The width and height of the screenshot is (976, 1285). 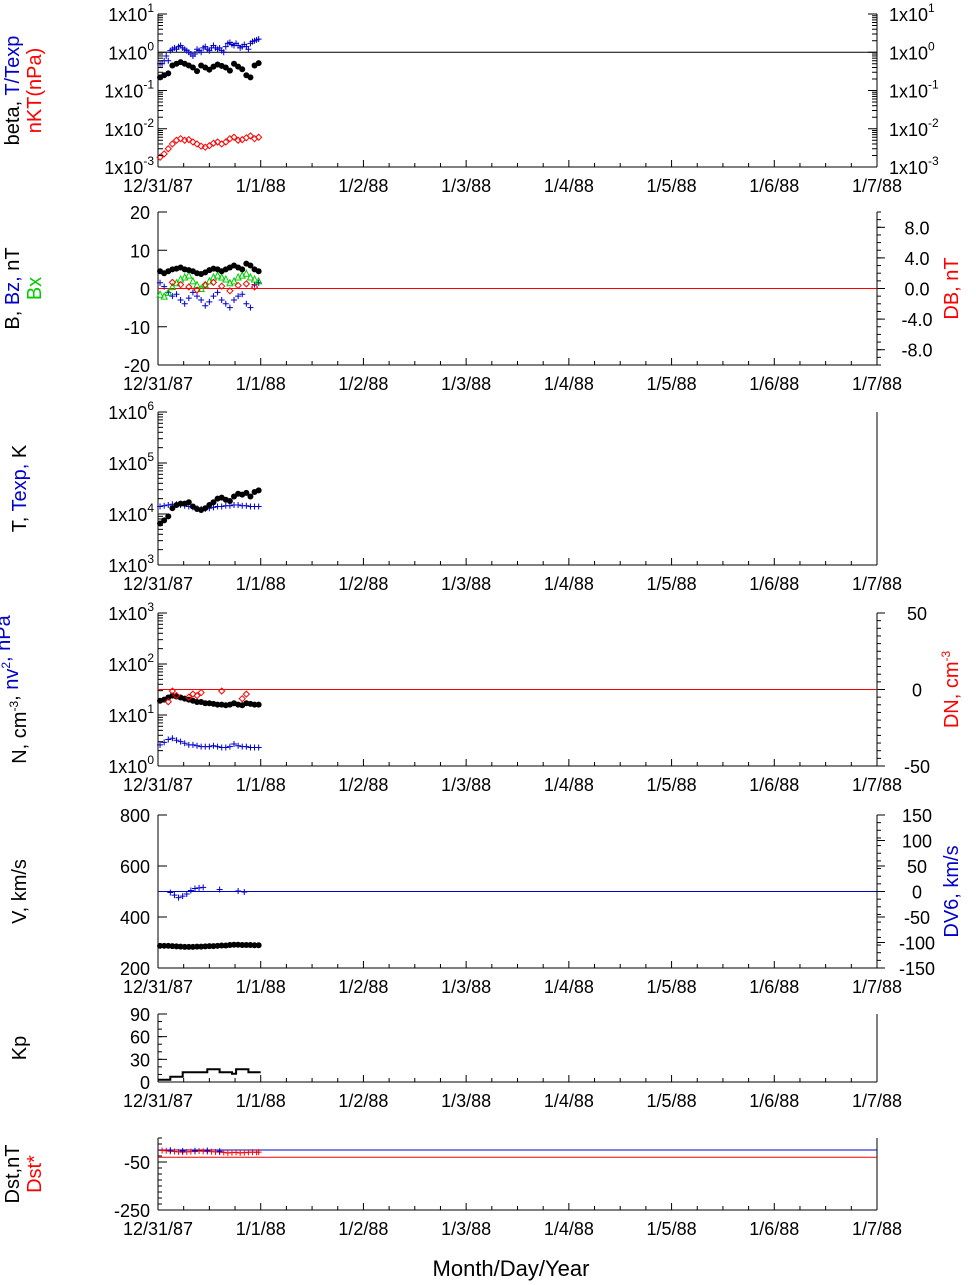 I want to click on left-label-beta-part-0: beta,, so click(x=13, y=121).